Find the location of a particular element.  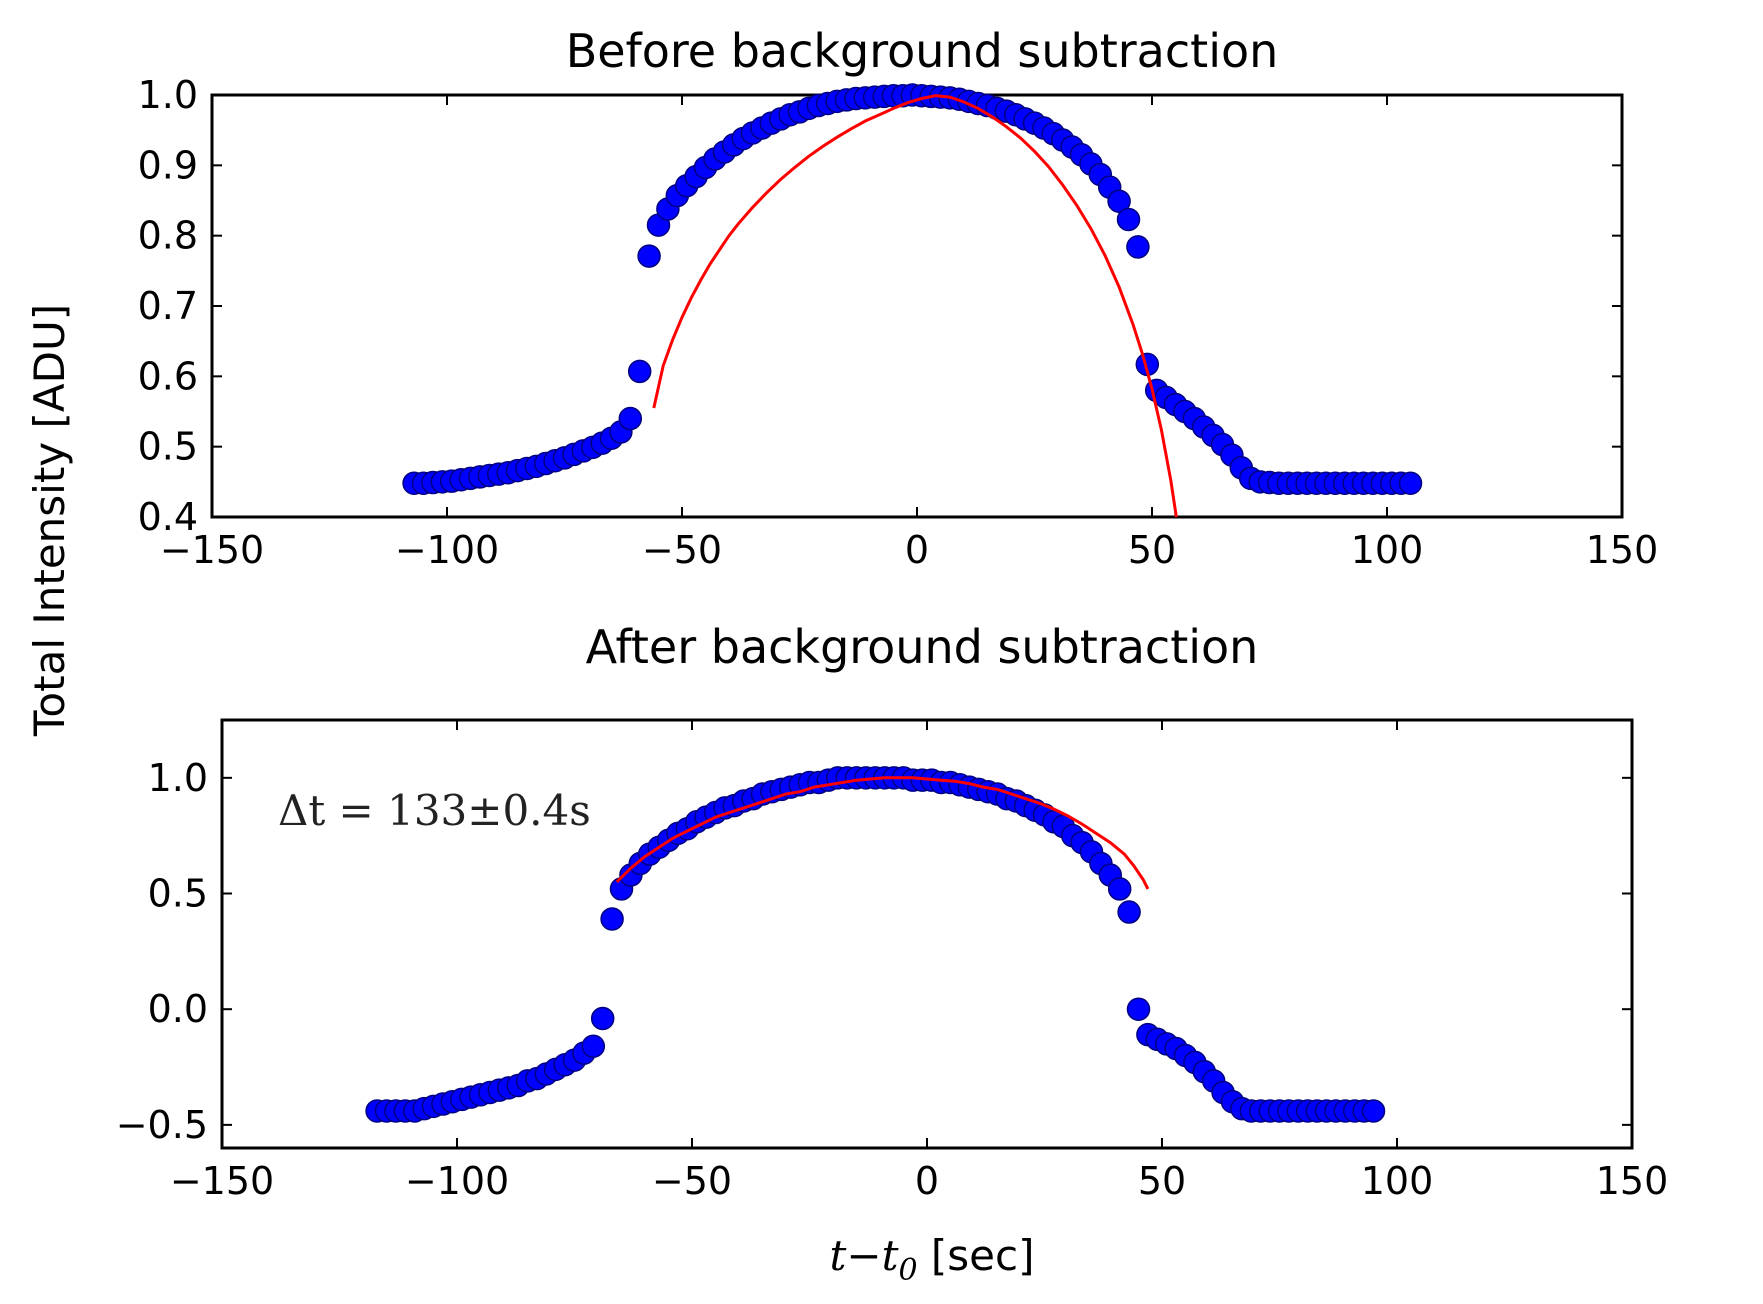

x-axis-label-subscript: 0 is located at coordinates (907, 1270).